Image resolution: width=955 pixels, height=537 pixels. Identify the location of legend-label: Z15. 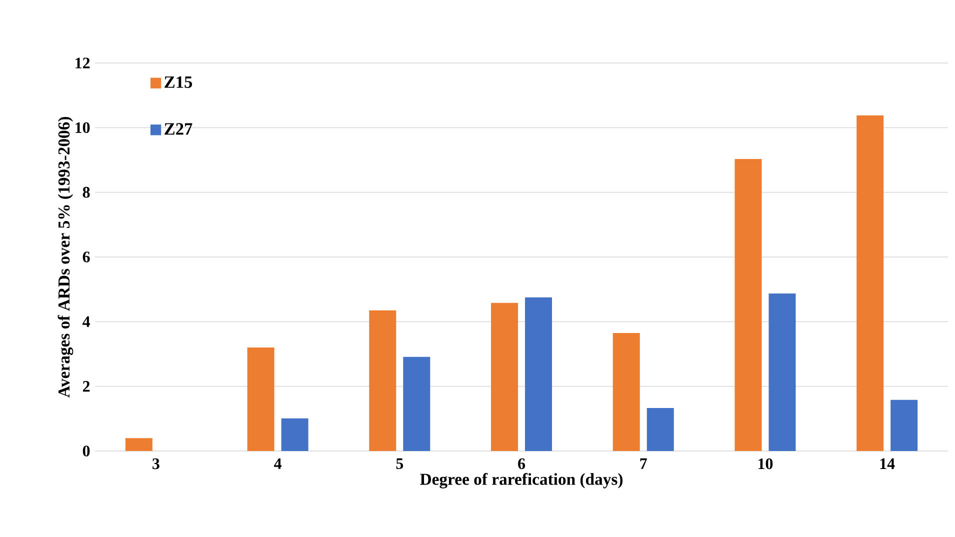
(178, 82).